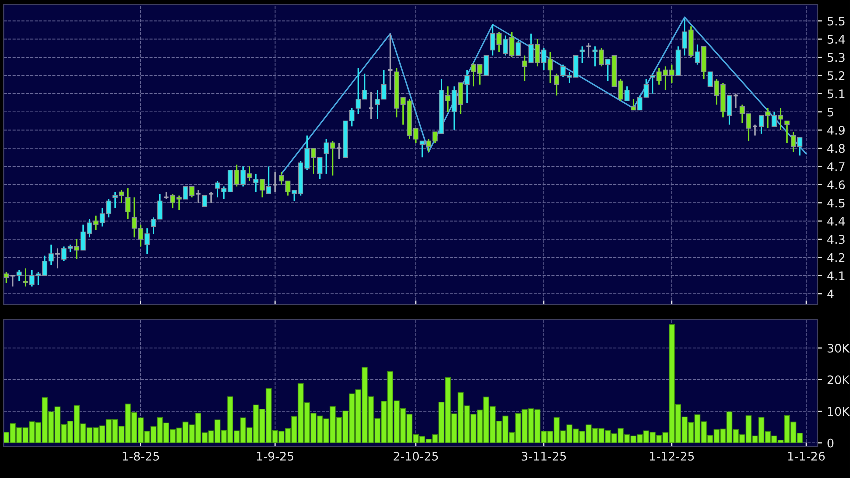 The width and height of the screenshot is (850, 478). I want to click on y-tick-label: 4.1, so click(836, 276).